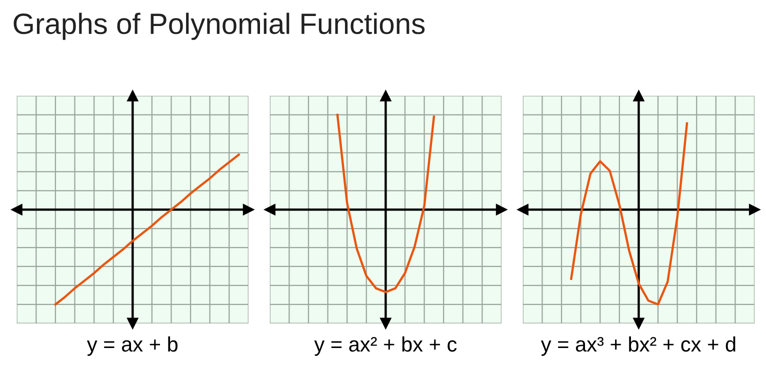 Image resolution: width=766 pixels, height=376 pixels. I want to click on x-axis-title: y = ax² + bx + c, so click(385, 346).